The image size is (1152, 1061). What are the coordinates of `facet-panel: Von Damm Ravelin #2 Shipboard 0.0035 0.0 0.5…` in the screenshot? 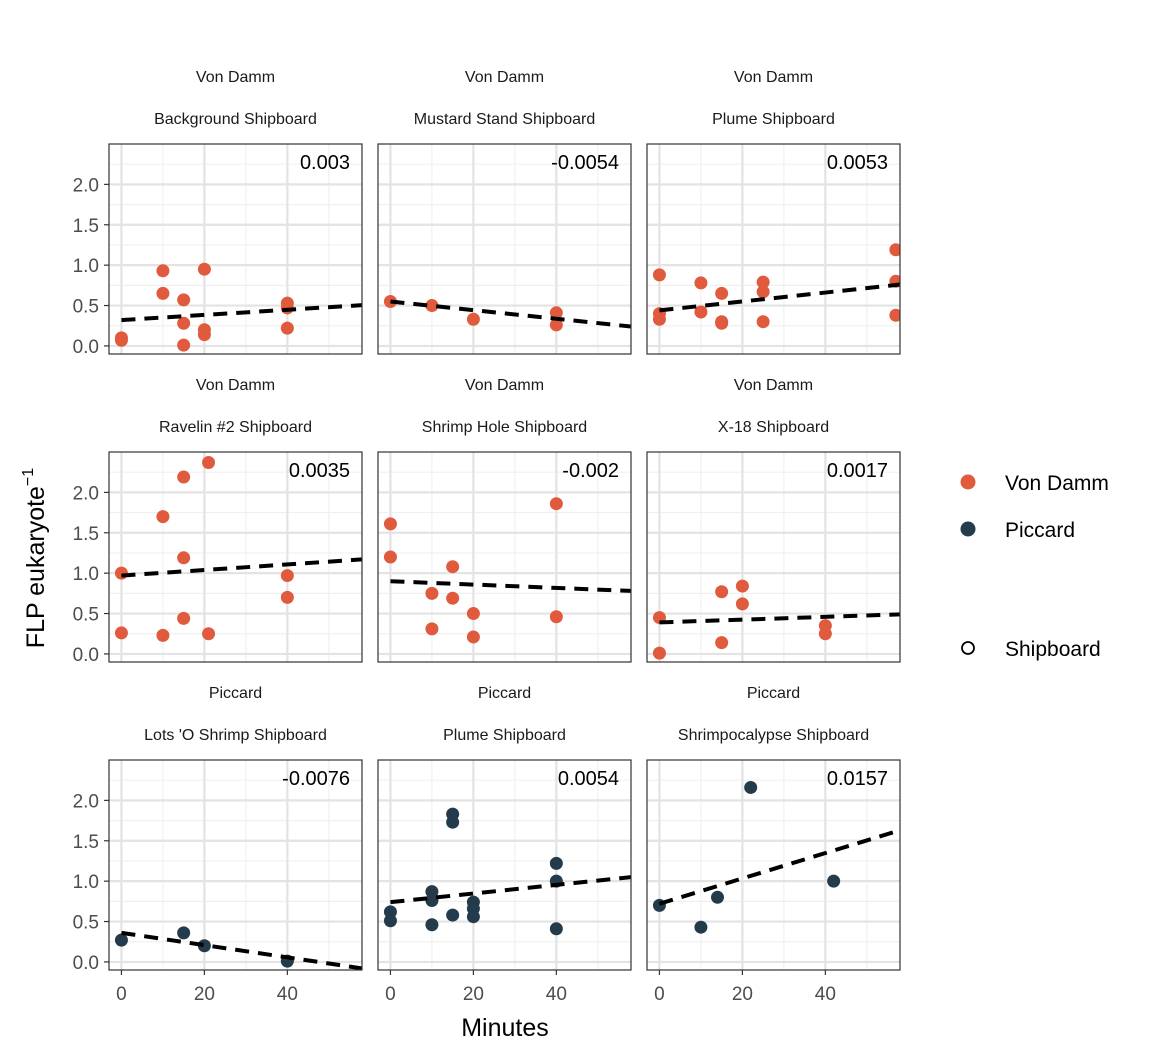 It's located at (218, 521).